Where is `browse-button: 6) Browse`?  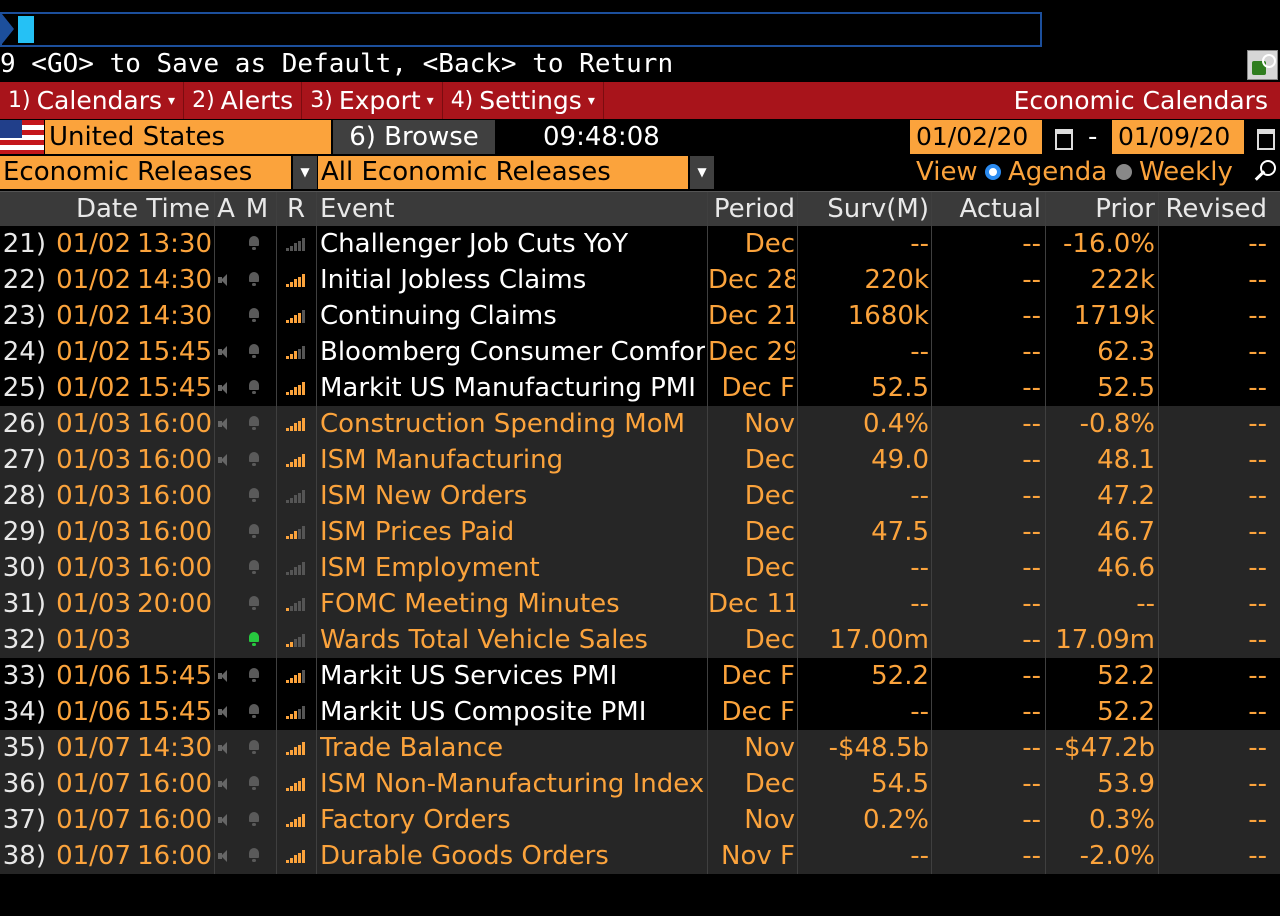 browse-button: 6) Browse is located at coordinates (414, 137).